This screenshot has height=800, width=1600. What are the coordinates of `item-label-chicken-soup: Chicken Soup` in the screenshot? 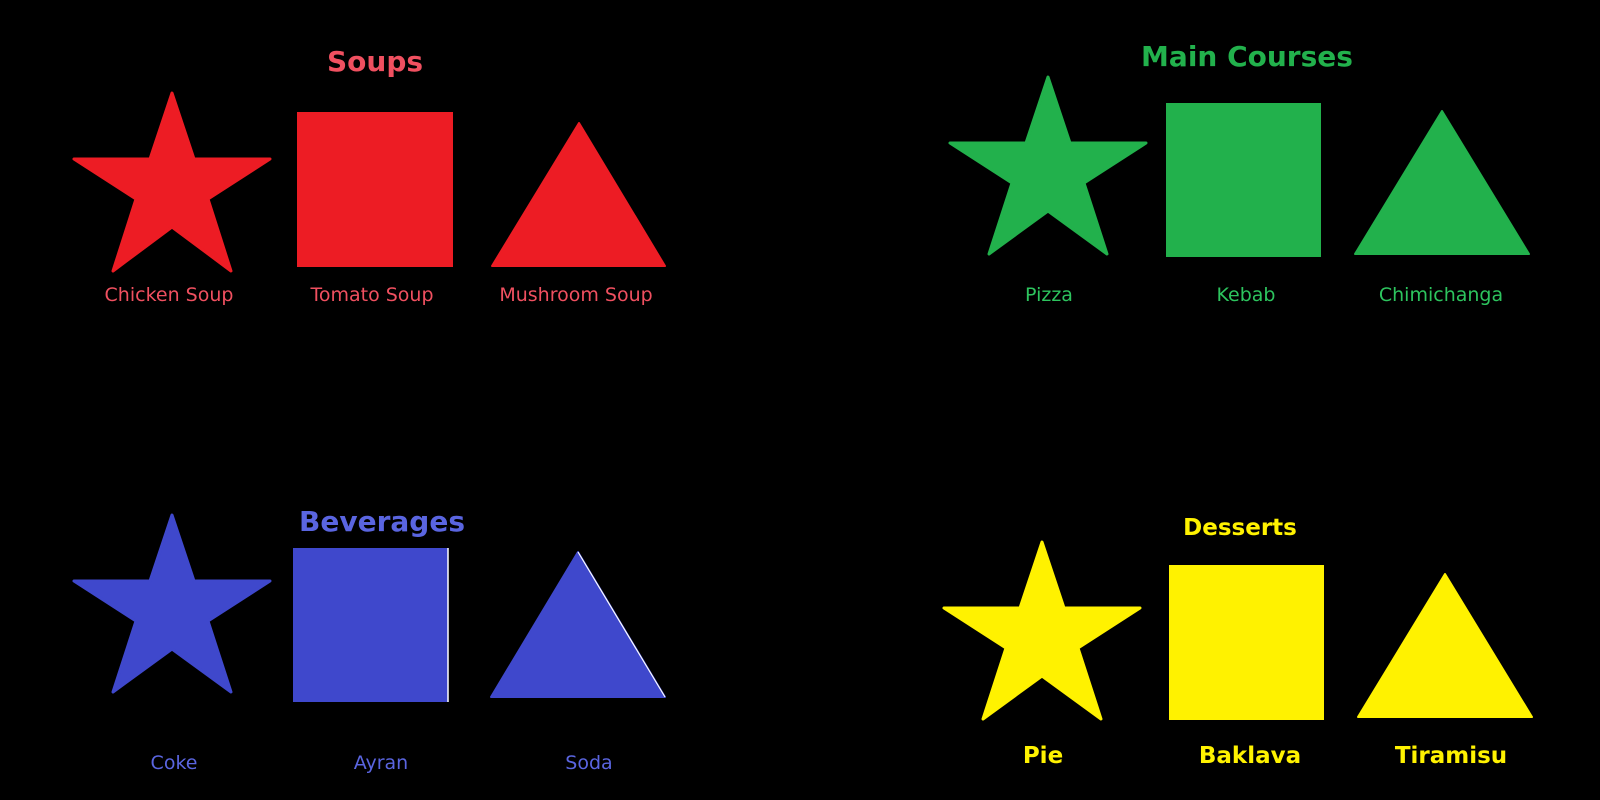 It's located at (169, 295).